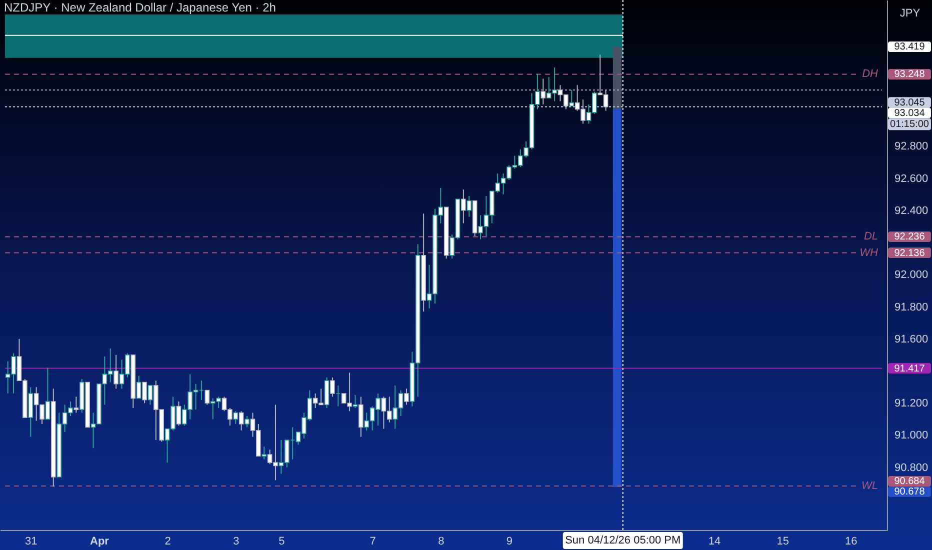  Describe the element at coordinates (910, 492) in the screenshot. I see `y-tick-label: 90.678` at that location.